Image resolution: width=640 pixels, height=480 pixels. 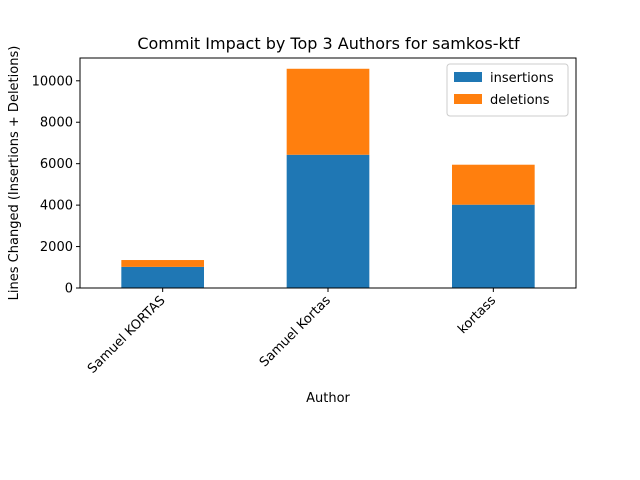 I want to click on x-axis-label: Author, so click(x=328, y=398).